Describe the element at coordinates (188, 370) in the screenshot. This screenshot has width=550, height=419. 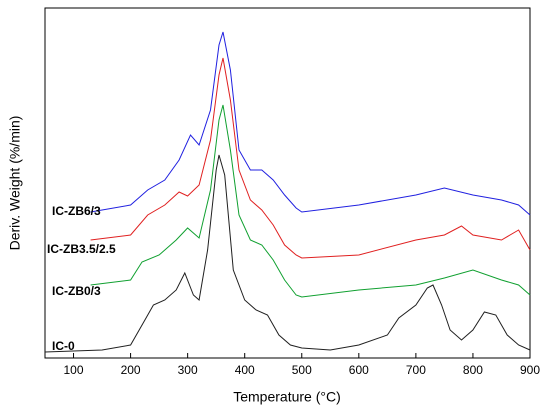
I see `x-tick-label: 300` at that location.